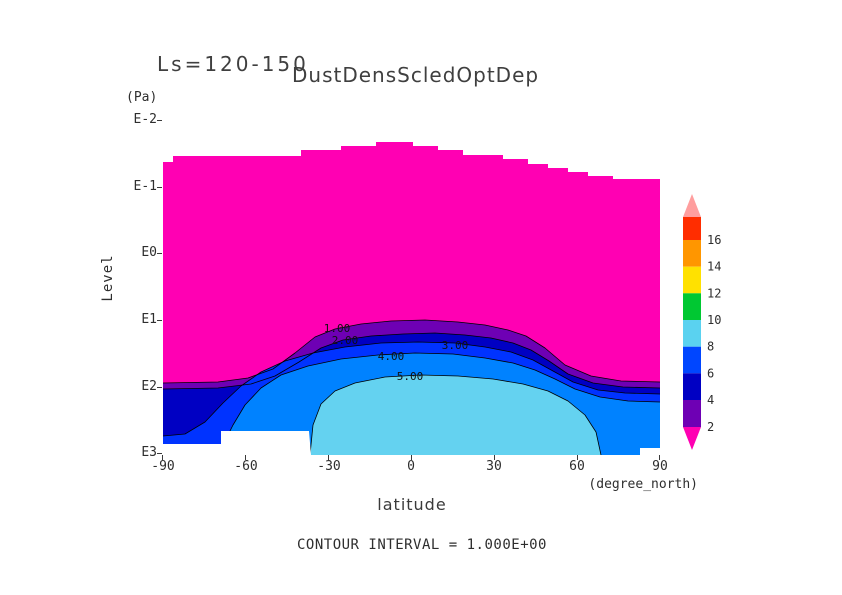  I want to click on x-tick-m60: -60, so click(246, 466).